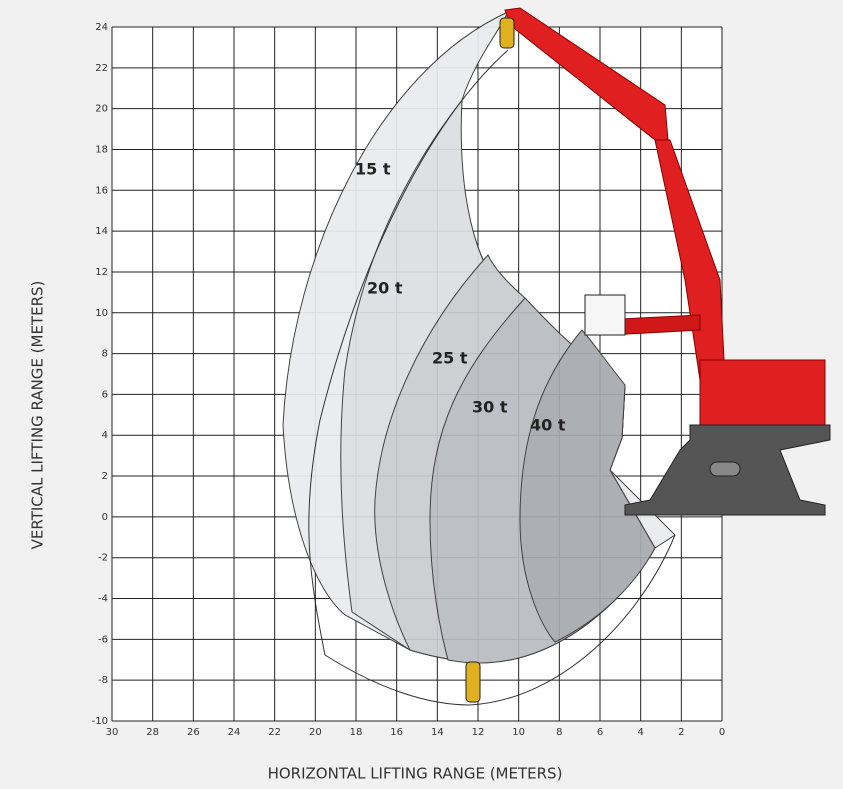  I want to click on x-tick-label: 2, so click(681, 732).